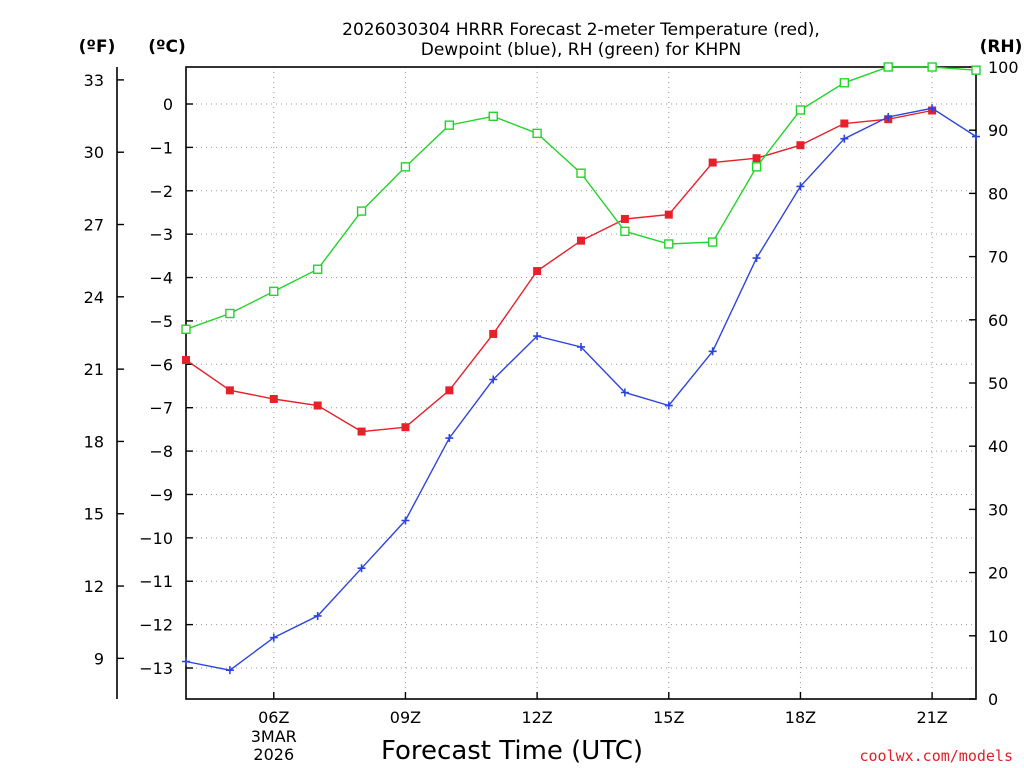 This screenshot has width=1024, height=768. Describe the element at coordinates (405, 717) in the screenshot. I see `time-tick-label: 09Z` at that location.